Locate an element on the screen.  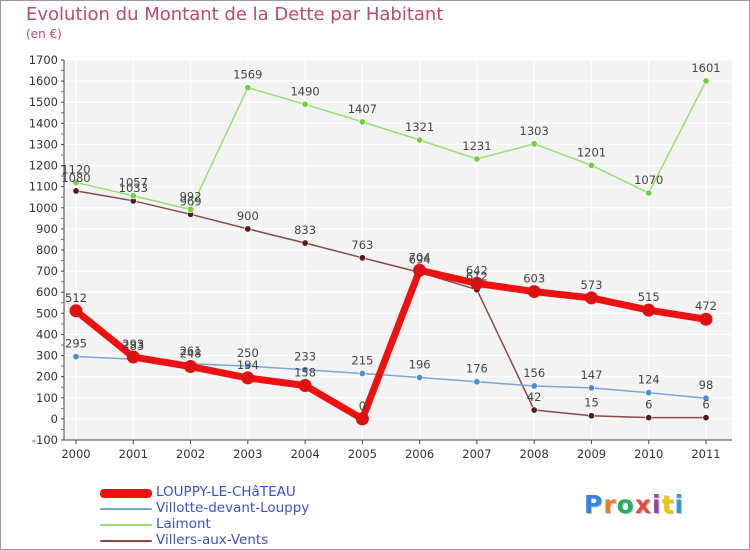
chart-unit: (en €) is located at coordinates (44, 34).